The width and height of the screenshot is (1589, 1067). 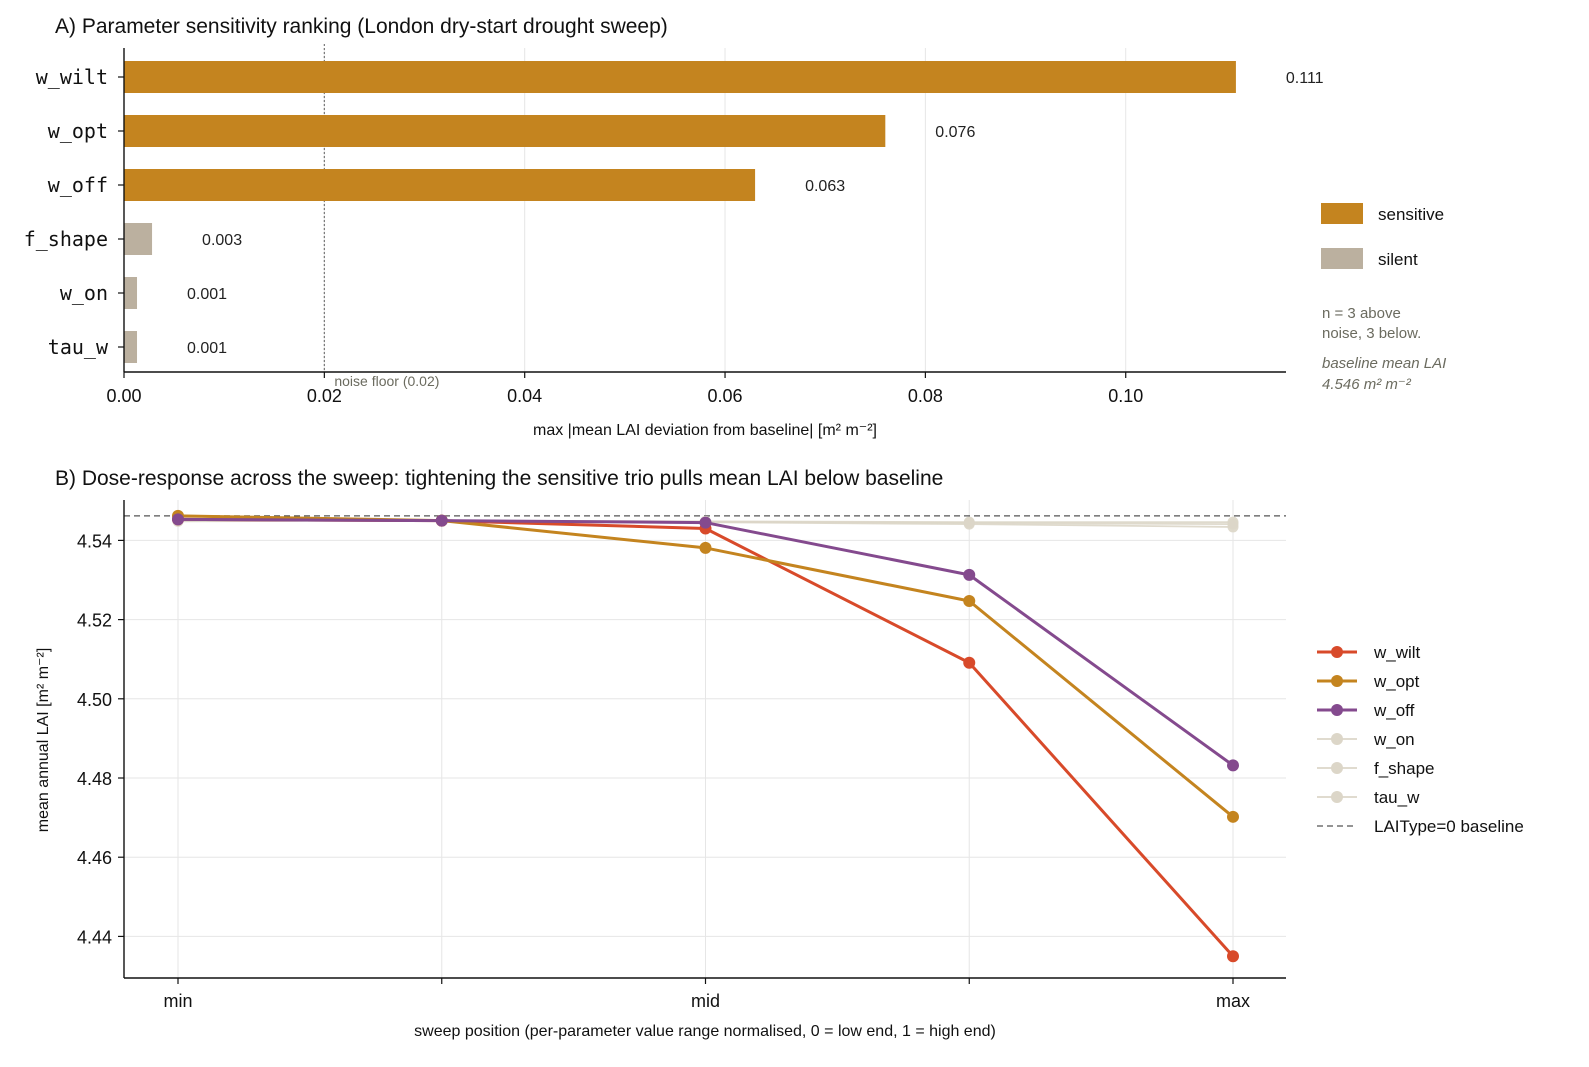 I want to click on category-label-tau_w: tau_w, so click(x=78, y=347).